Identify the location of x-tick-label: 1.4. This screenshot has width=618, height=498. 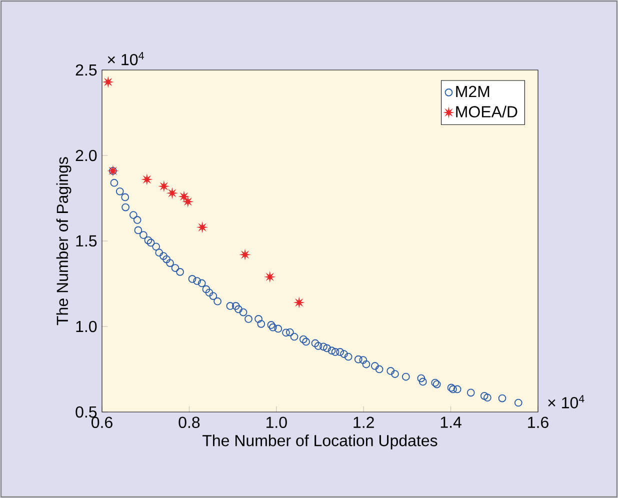
(451, 422).